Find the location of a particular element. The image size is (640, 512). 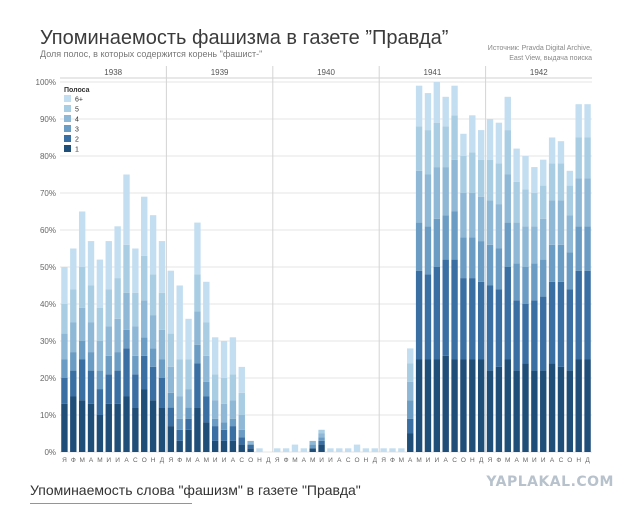

x-tick-label: А is located at coordinates (91, 460).